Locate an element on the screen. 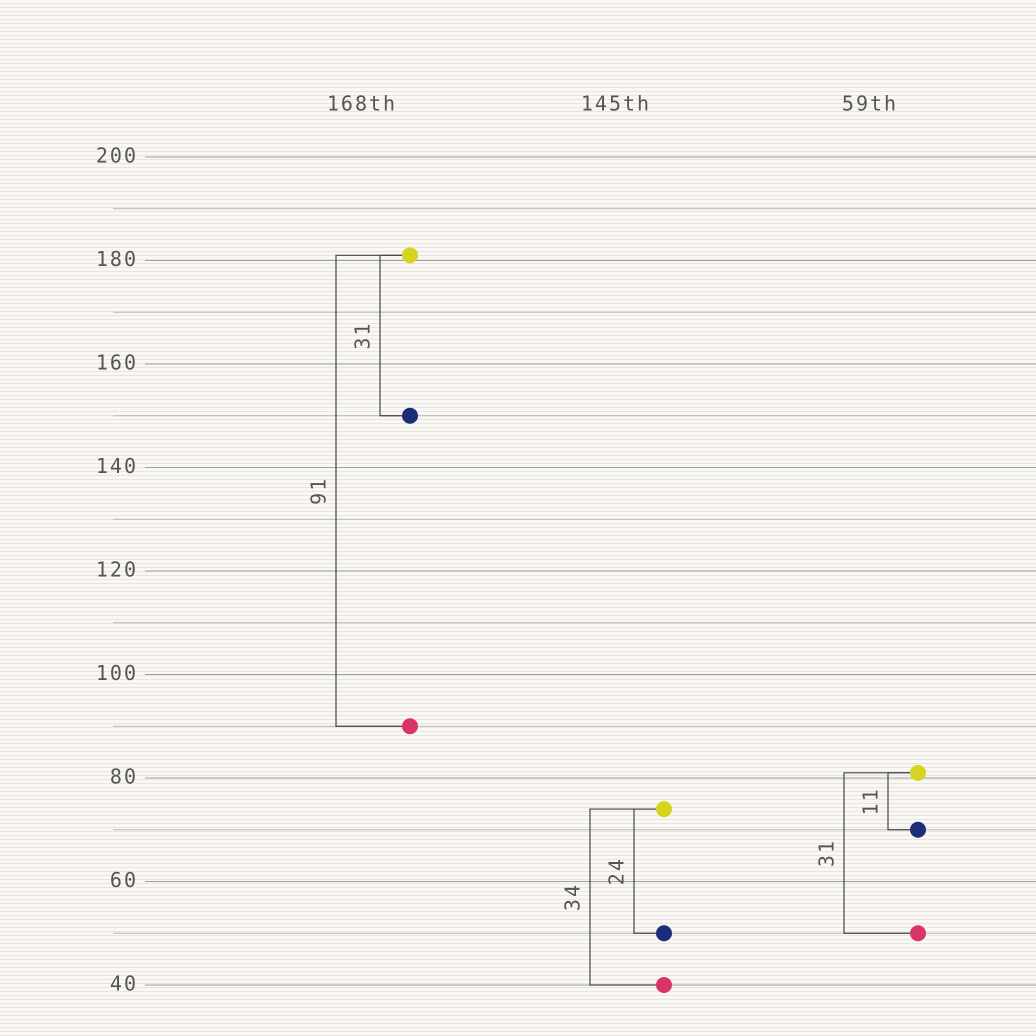  category-label: 168th is located at coordinates (362, 104).